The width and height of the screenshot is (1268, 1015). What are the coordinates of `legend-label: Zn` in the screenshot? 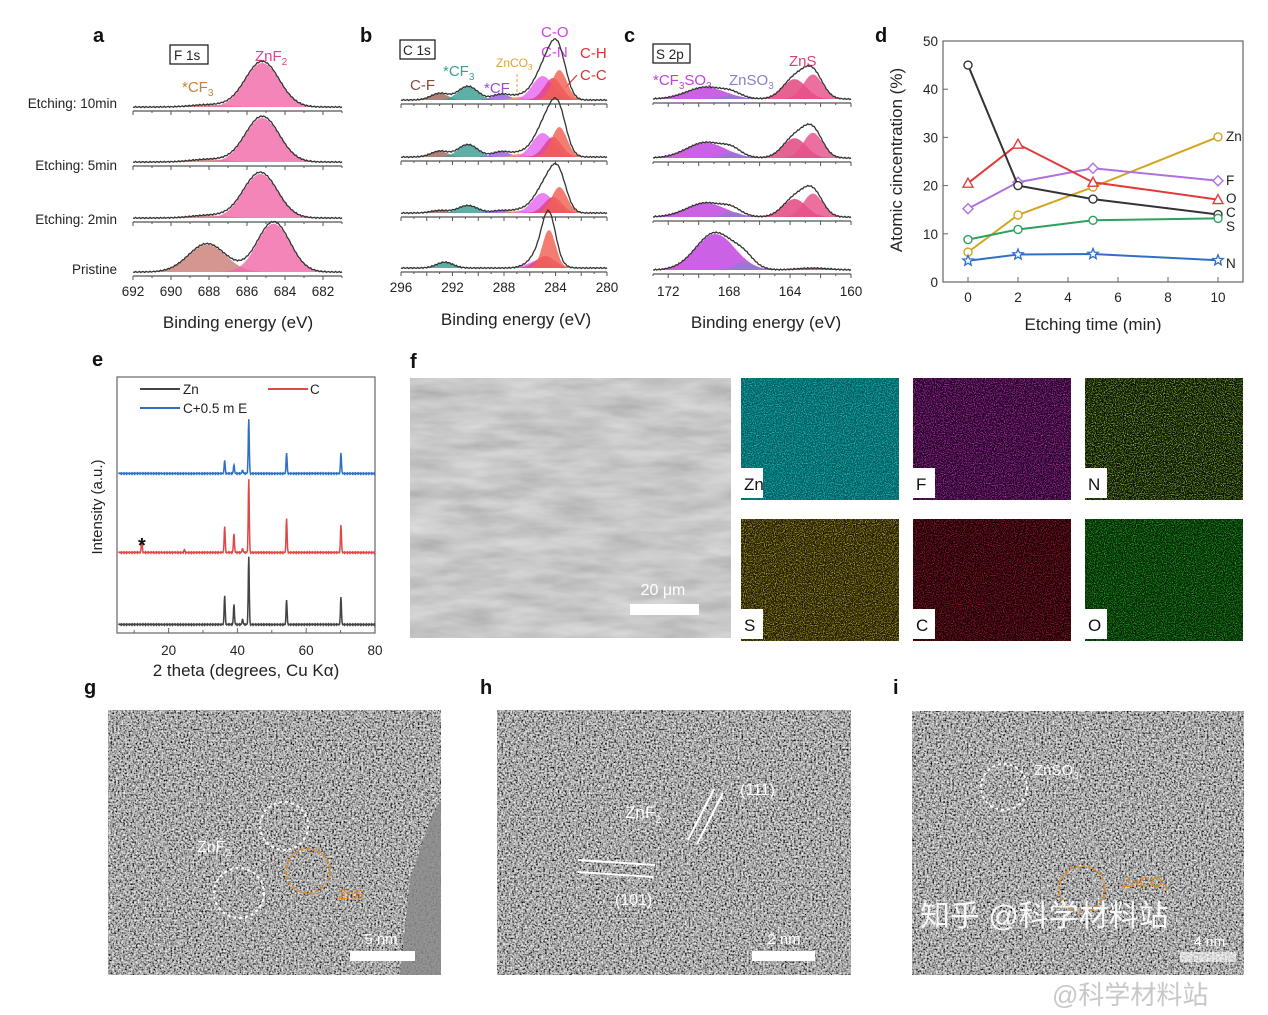 It's located at (191, 389).